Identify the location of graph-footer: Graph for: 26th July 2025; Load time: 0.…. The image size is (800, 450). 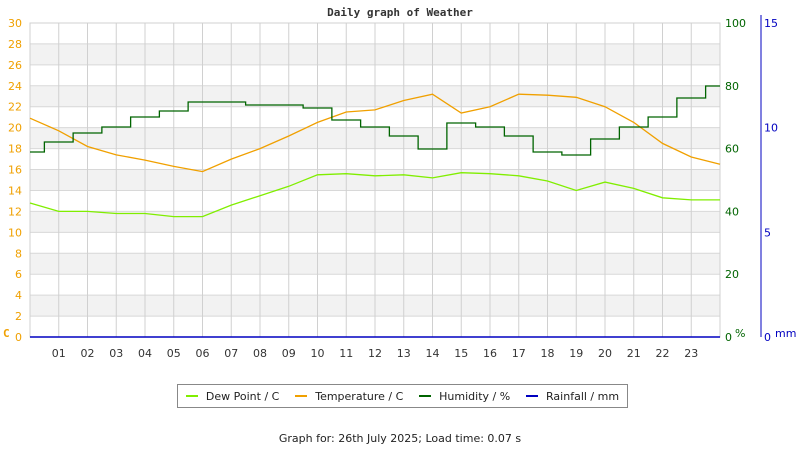
(400, 438).